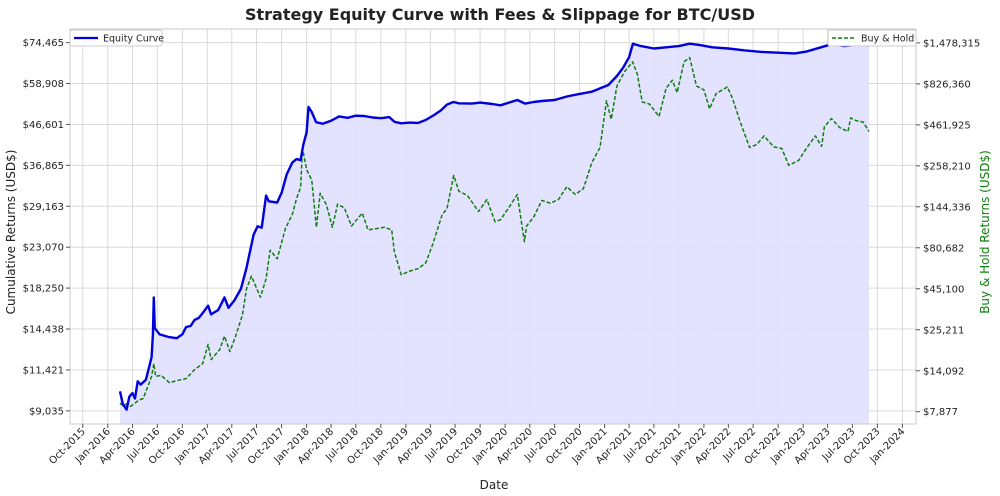 This screenshot has height=496, width=1000. I want to click on y-left-tick-label: $11,421, so click(43, 370).